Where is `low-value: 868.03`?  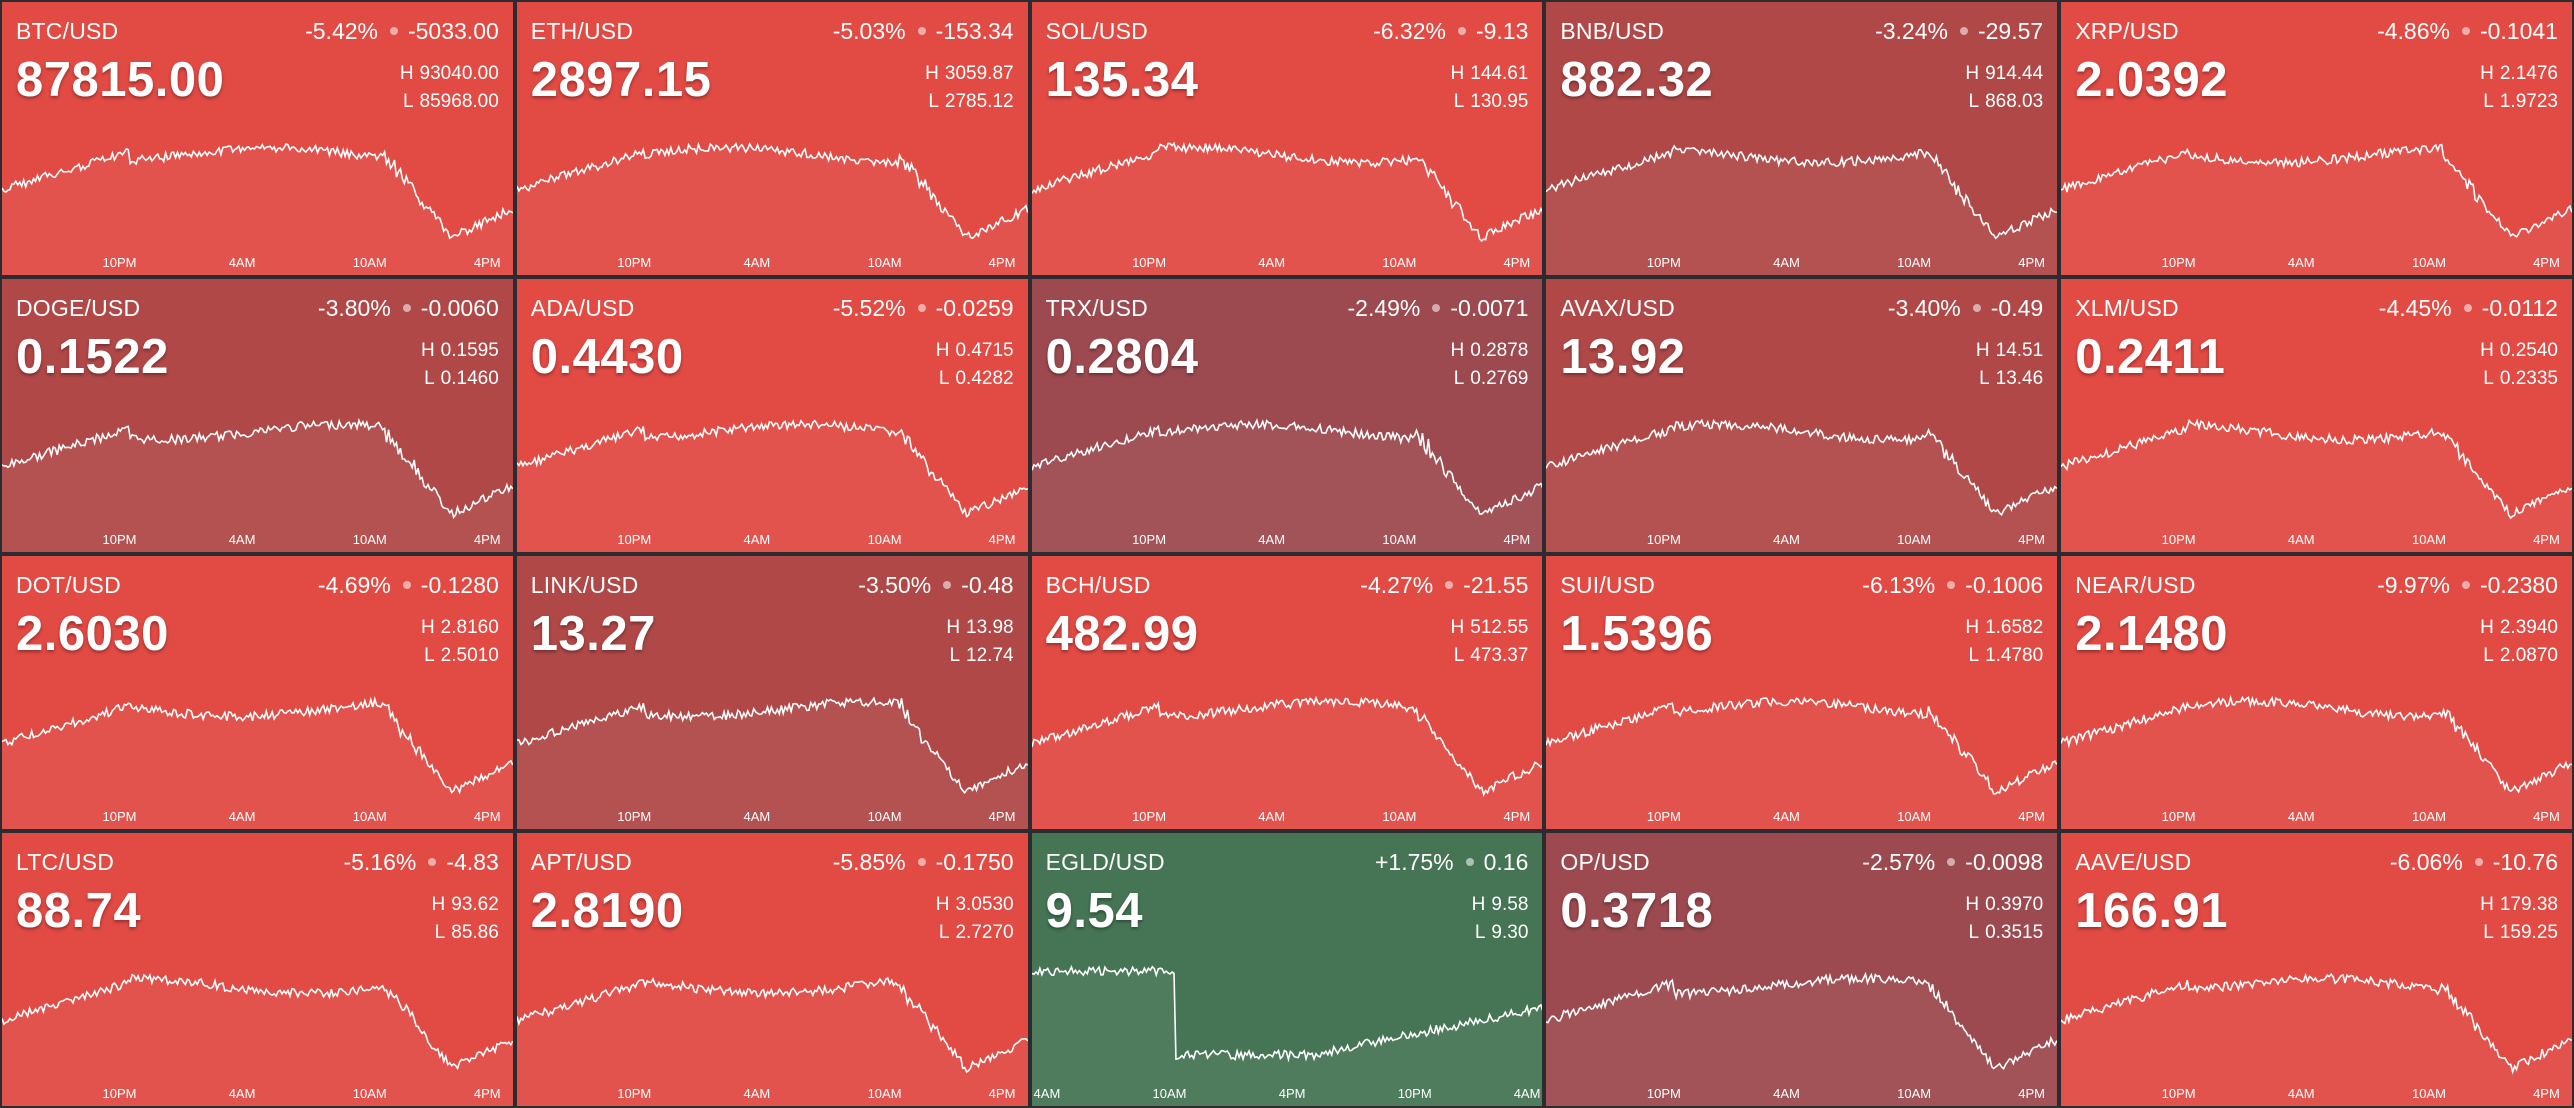 low-value: 868.03 is located at coordinates (2014, 101).